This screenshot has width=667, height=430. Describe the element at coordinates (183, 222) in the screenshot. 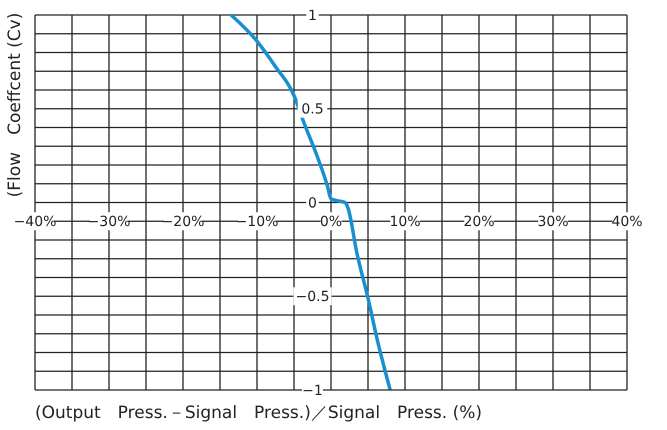

I see `x-tick-label: −20%` at that location.